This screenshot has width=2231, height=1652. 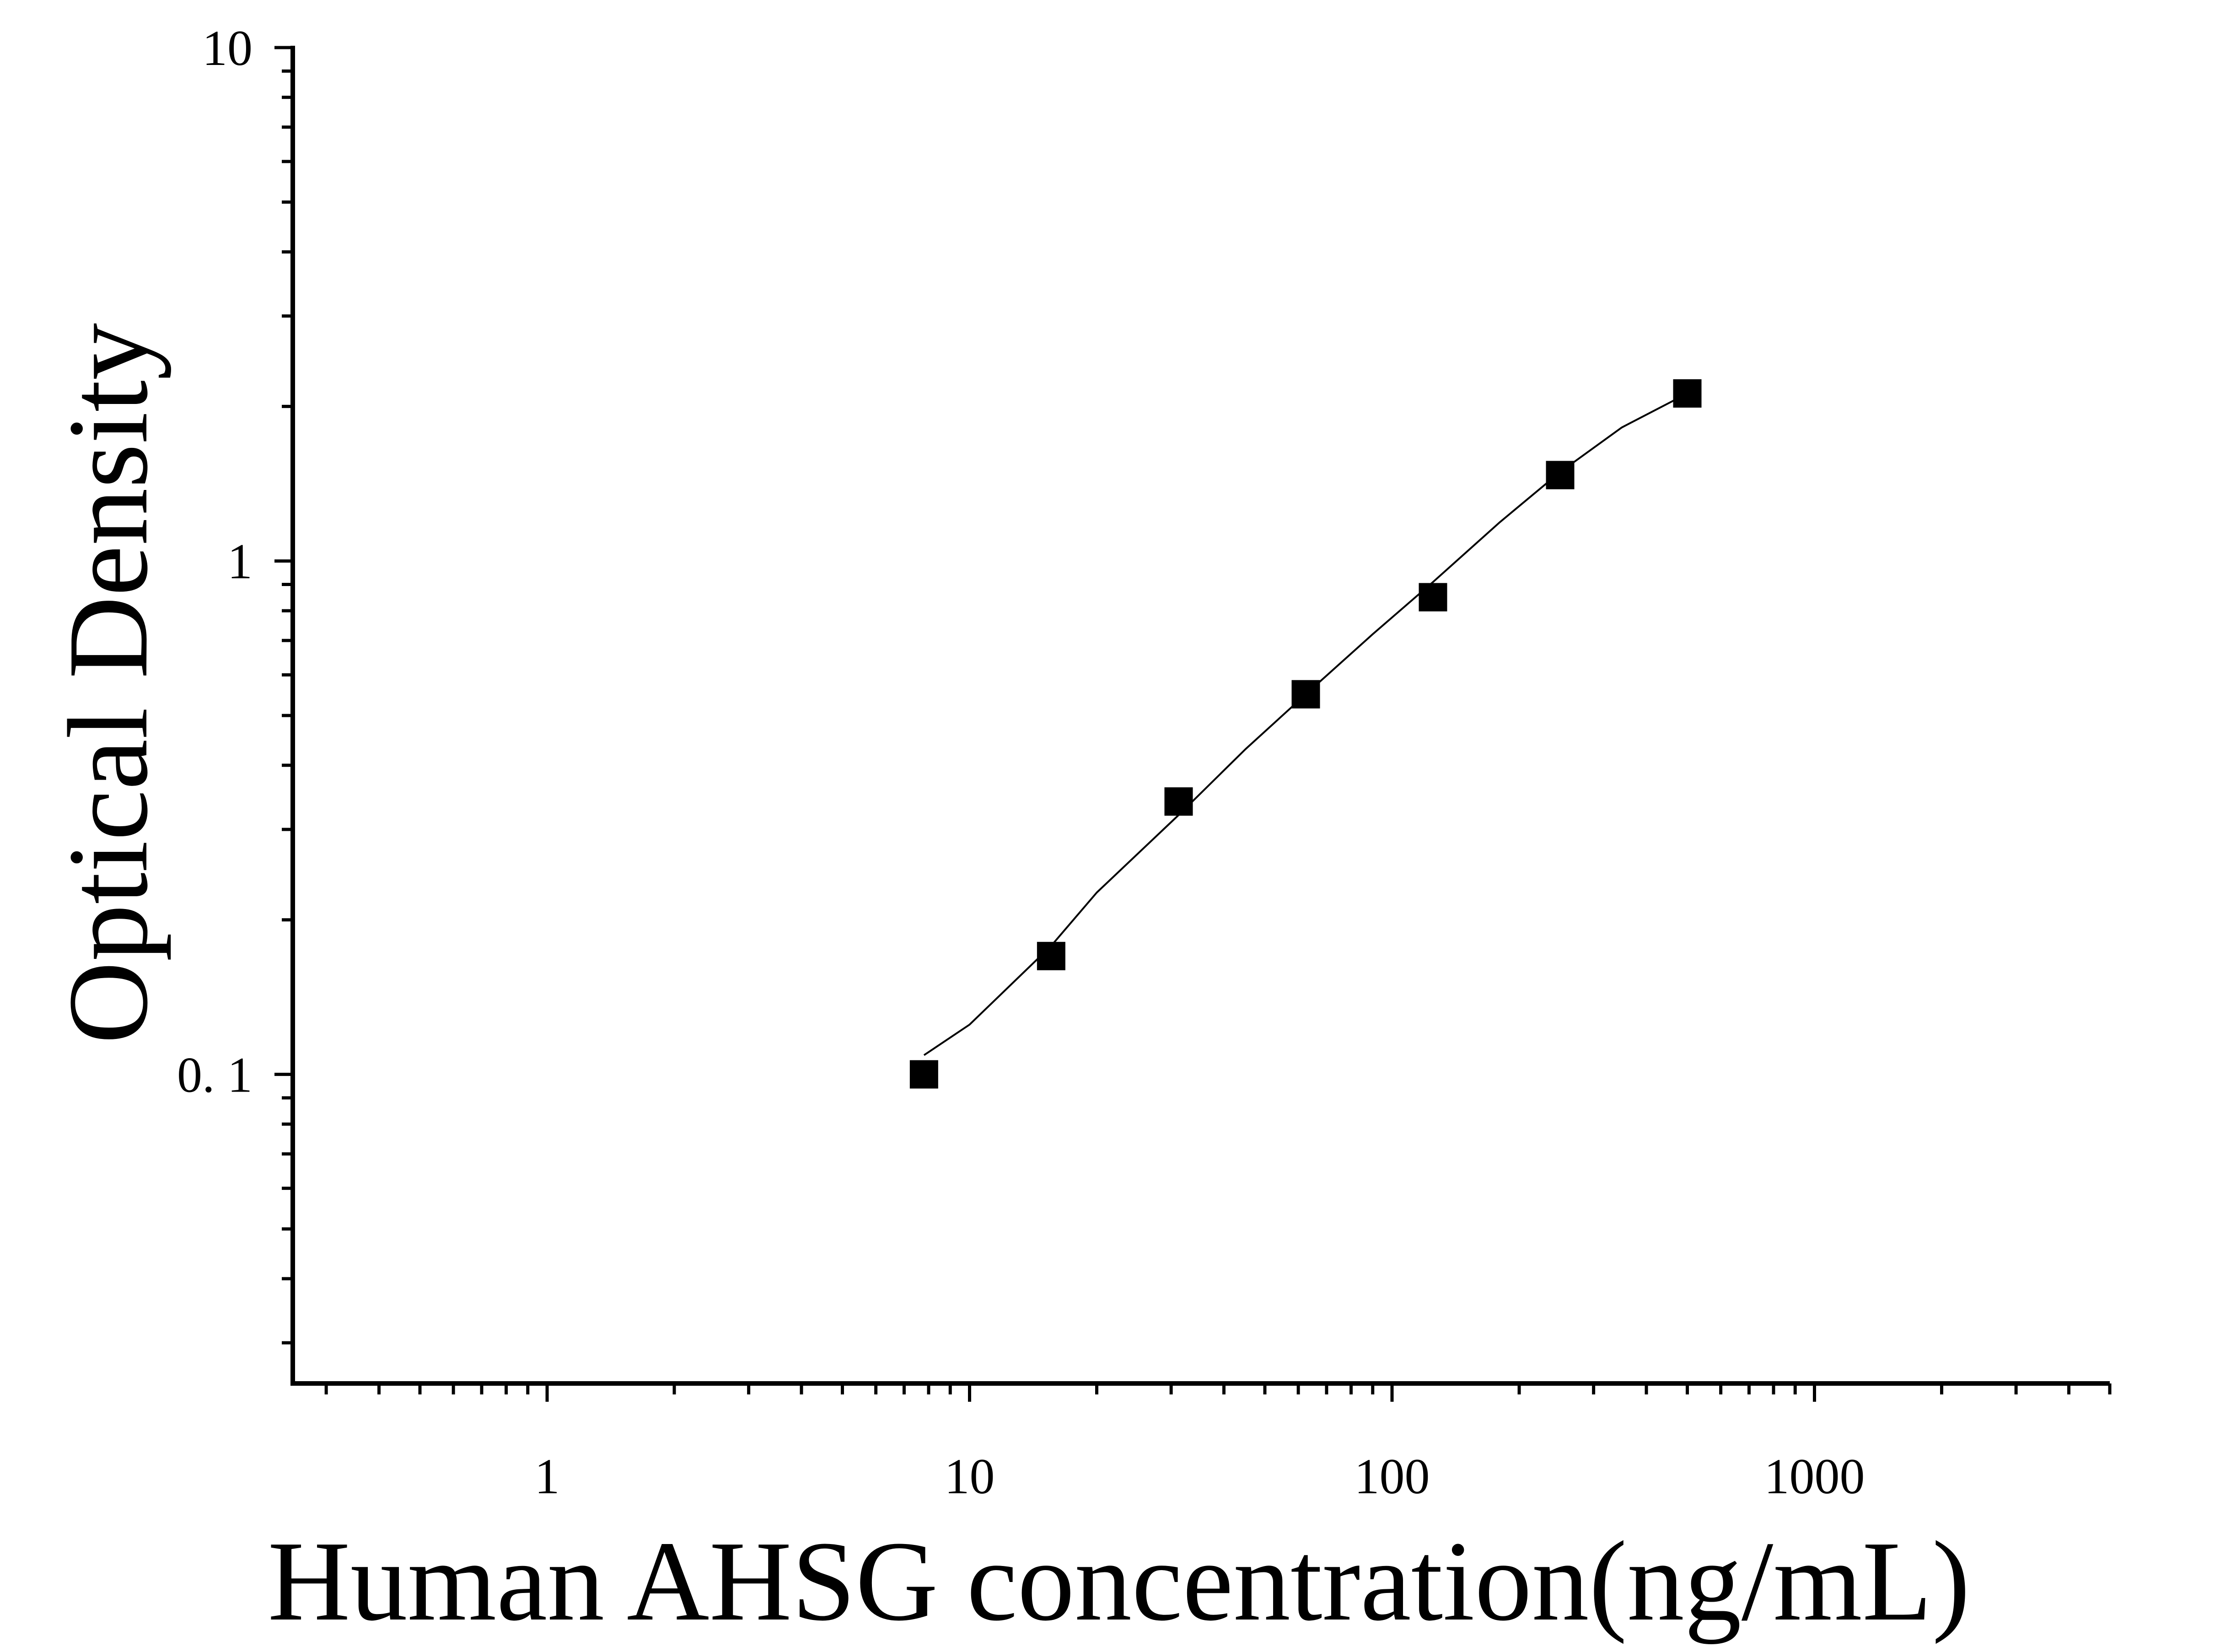 I want to click on y-tick-label: 1, so click(x=240, y=561).